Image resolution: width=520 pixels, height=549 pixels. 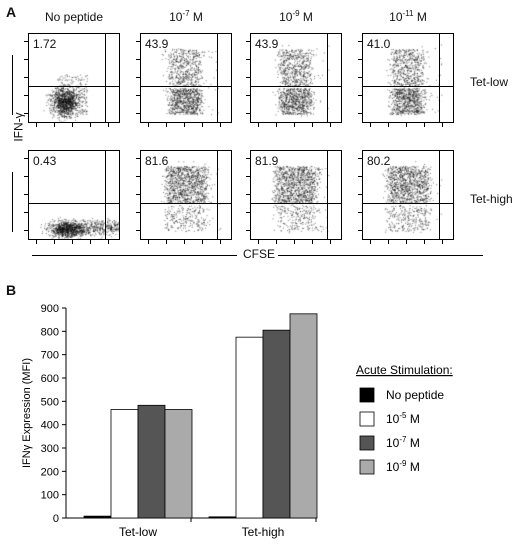 What do you see at coordinates (379, 44) in the screenshot?
I see `quadrant-percent: 41.0` at bounding box center [379, 44].